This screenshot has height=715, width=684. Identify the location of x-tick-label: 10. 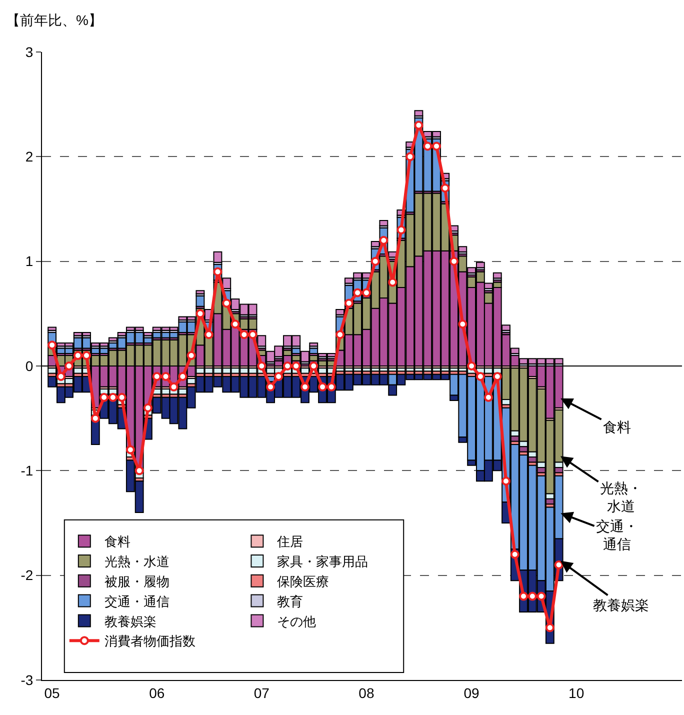
(576, 692).